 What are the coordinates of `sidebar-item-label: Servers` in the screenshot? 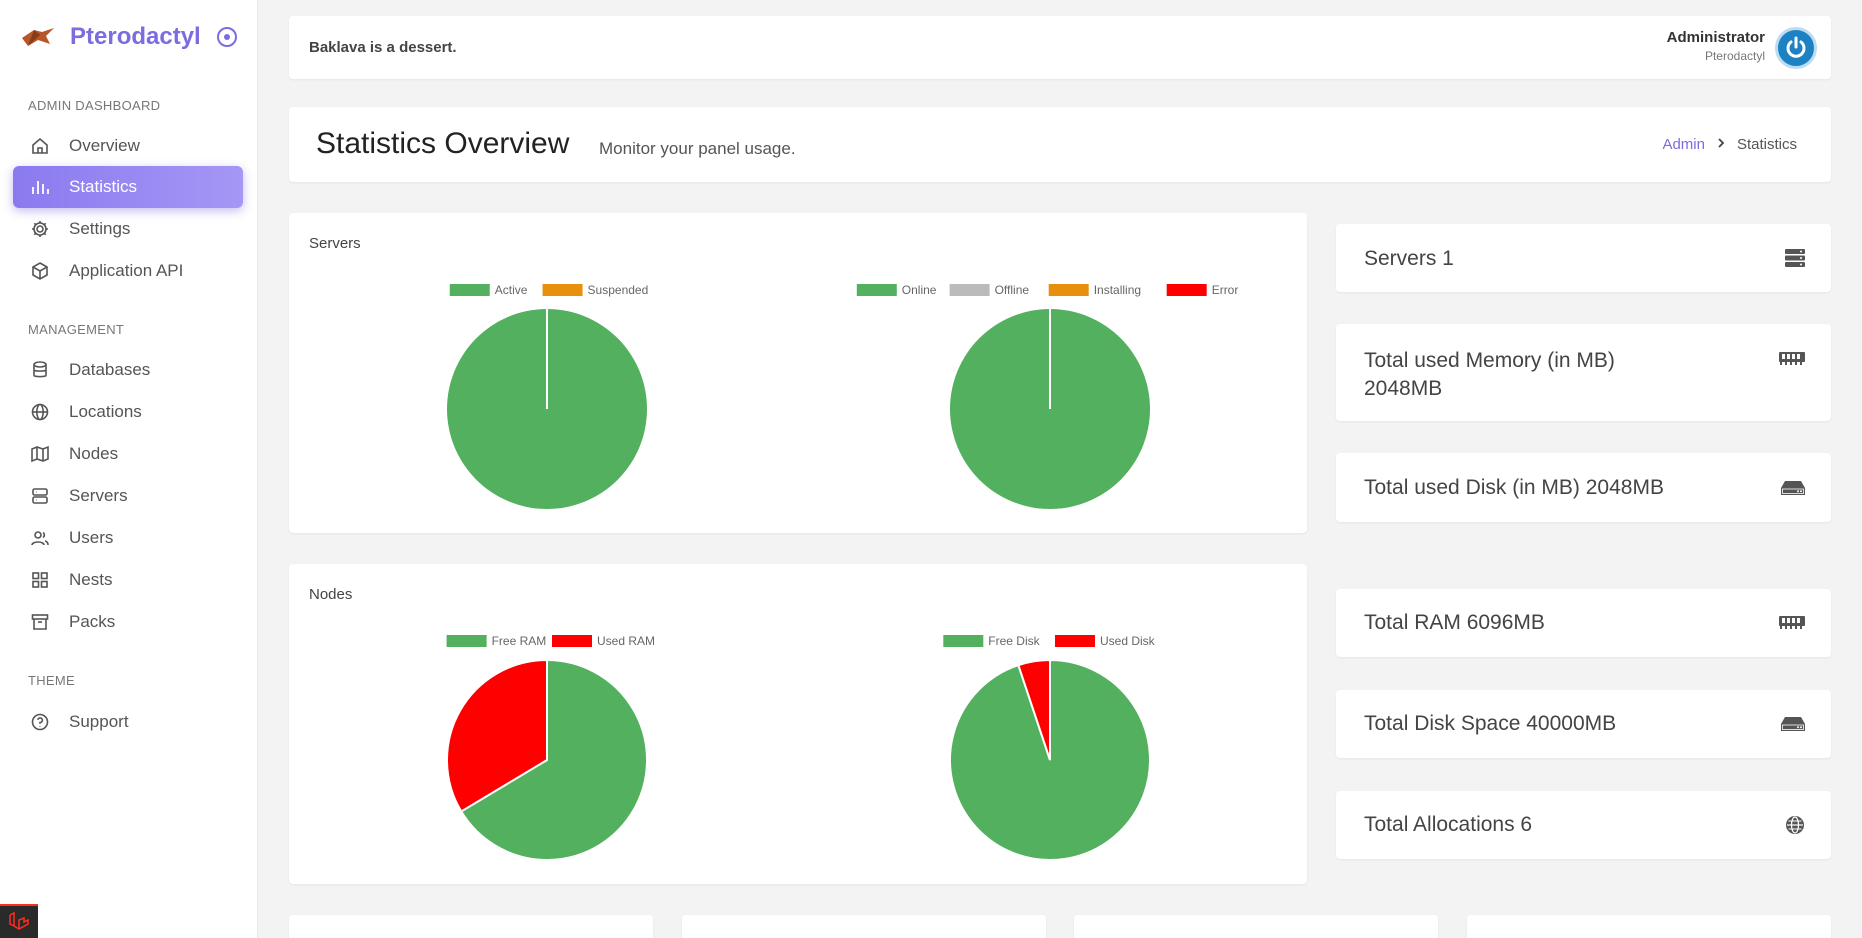 It's located at (98, 495).